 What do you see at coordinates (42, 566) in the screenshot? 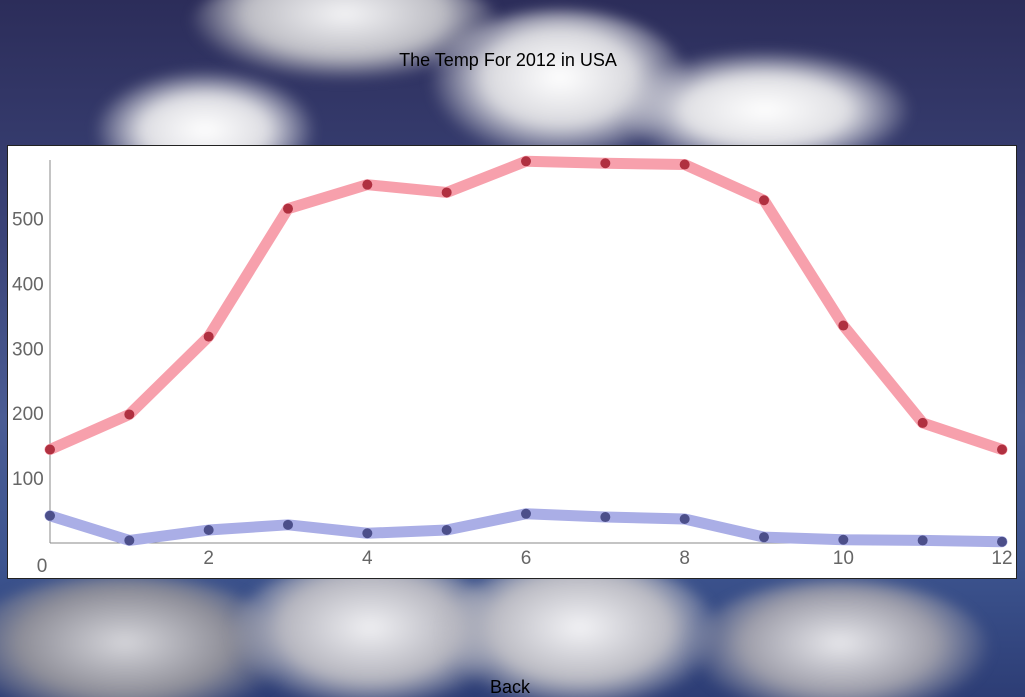
I see `x-tick-label: 0` at bounding box center [42, 566].